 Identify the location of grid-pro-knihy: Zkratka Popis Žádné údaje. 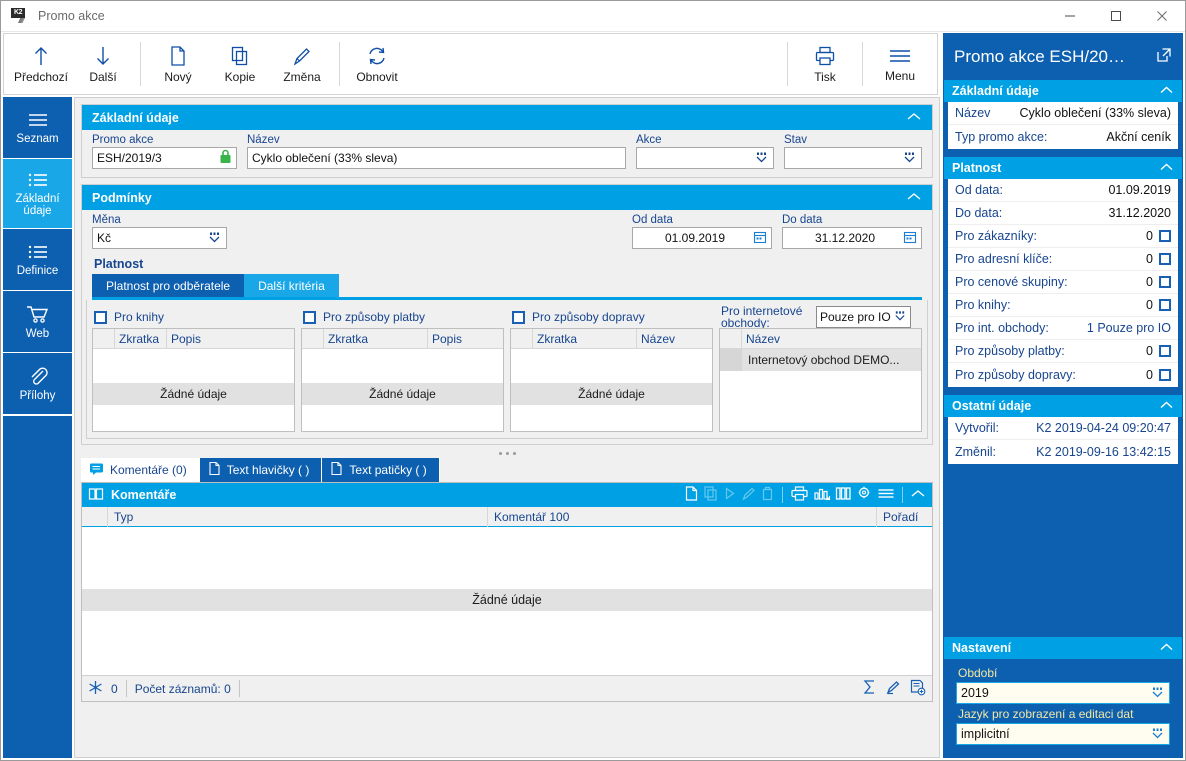
(193, 380).